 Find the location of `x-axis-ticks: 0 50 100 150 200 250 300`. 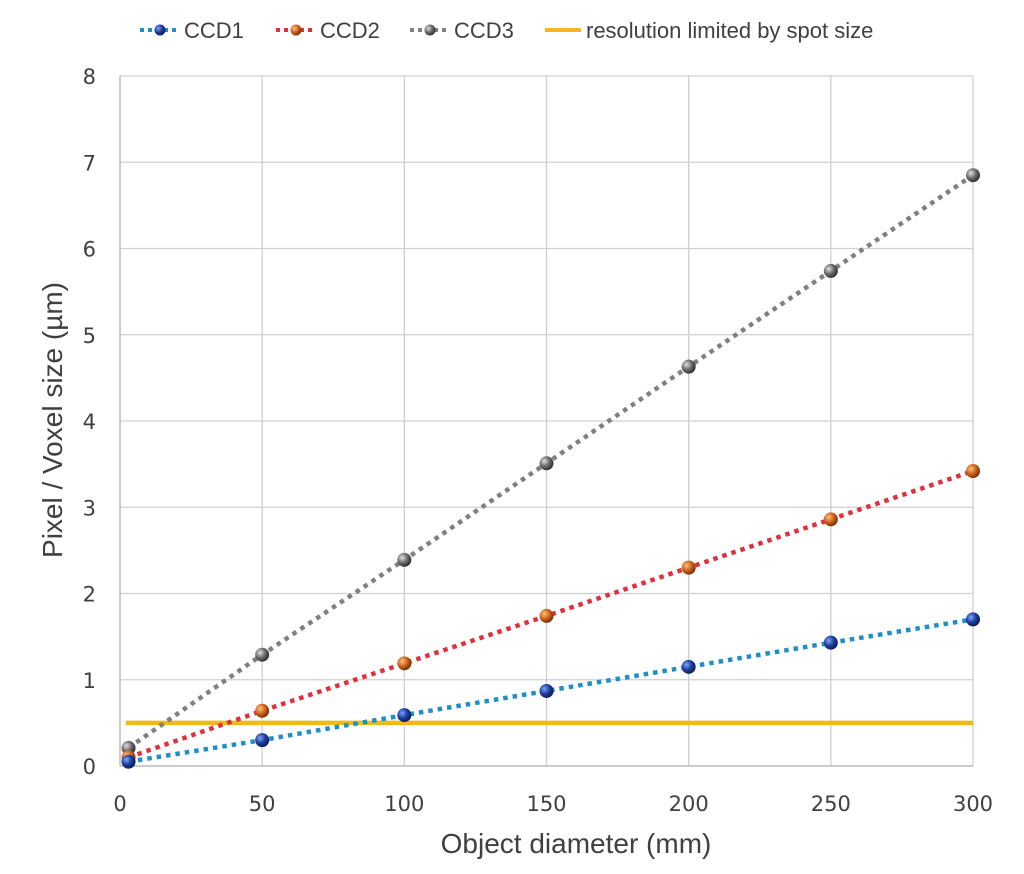

x-axis-ticks: 0 50 100 150 200 250 300 is located at coordinates (553, 804).